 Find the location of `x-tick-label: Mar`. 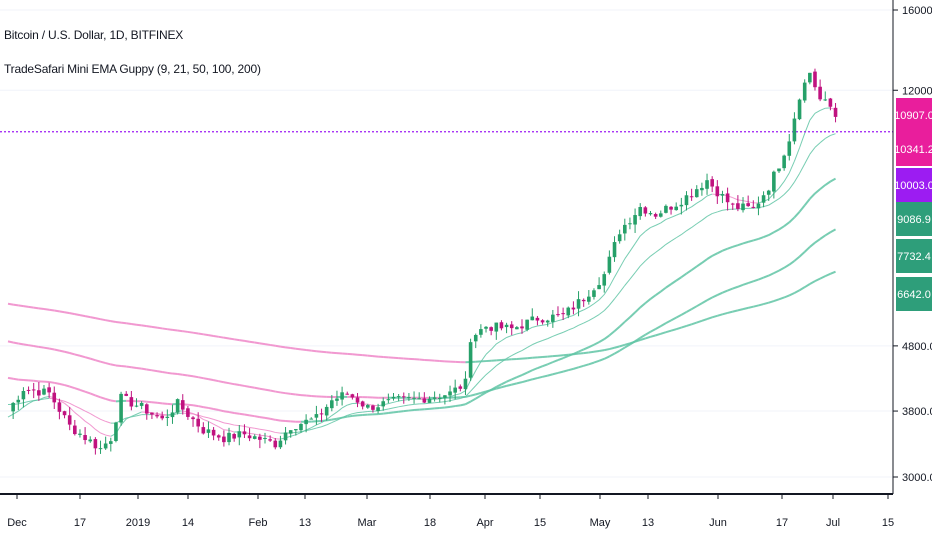

x-tick-label: Mar is located at coordinates (367, 523).